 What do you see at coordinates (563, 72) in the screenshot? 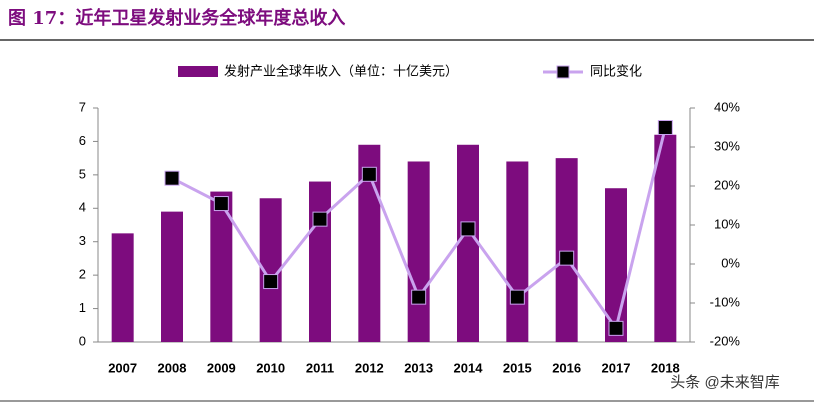
I see `legend-marker` at bounding box center [563, 72].